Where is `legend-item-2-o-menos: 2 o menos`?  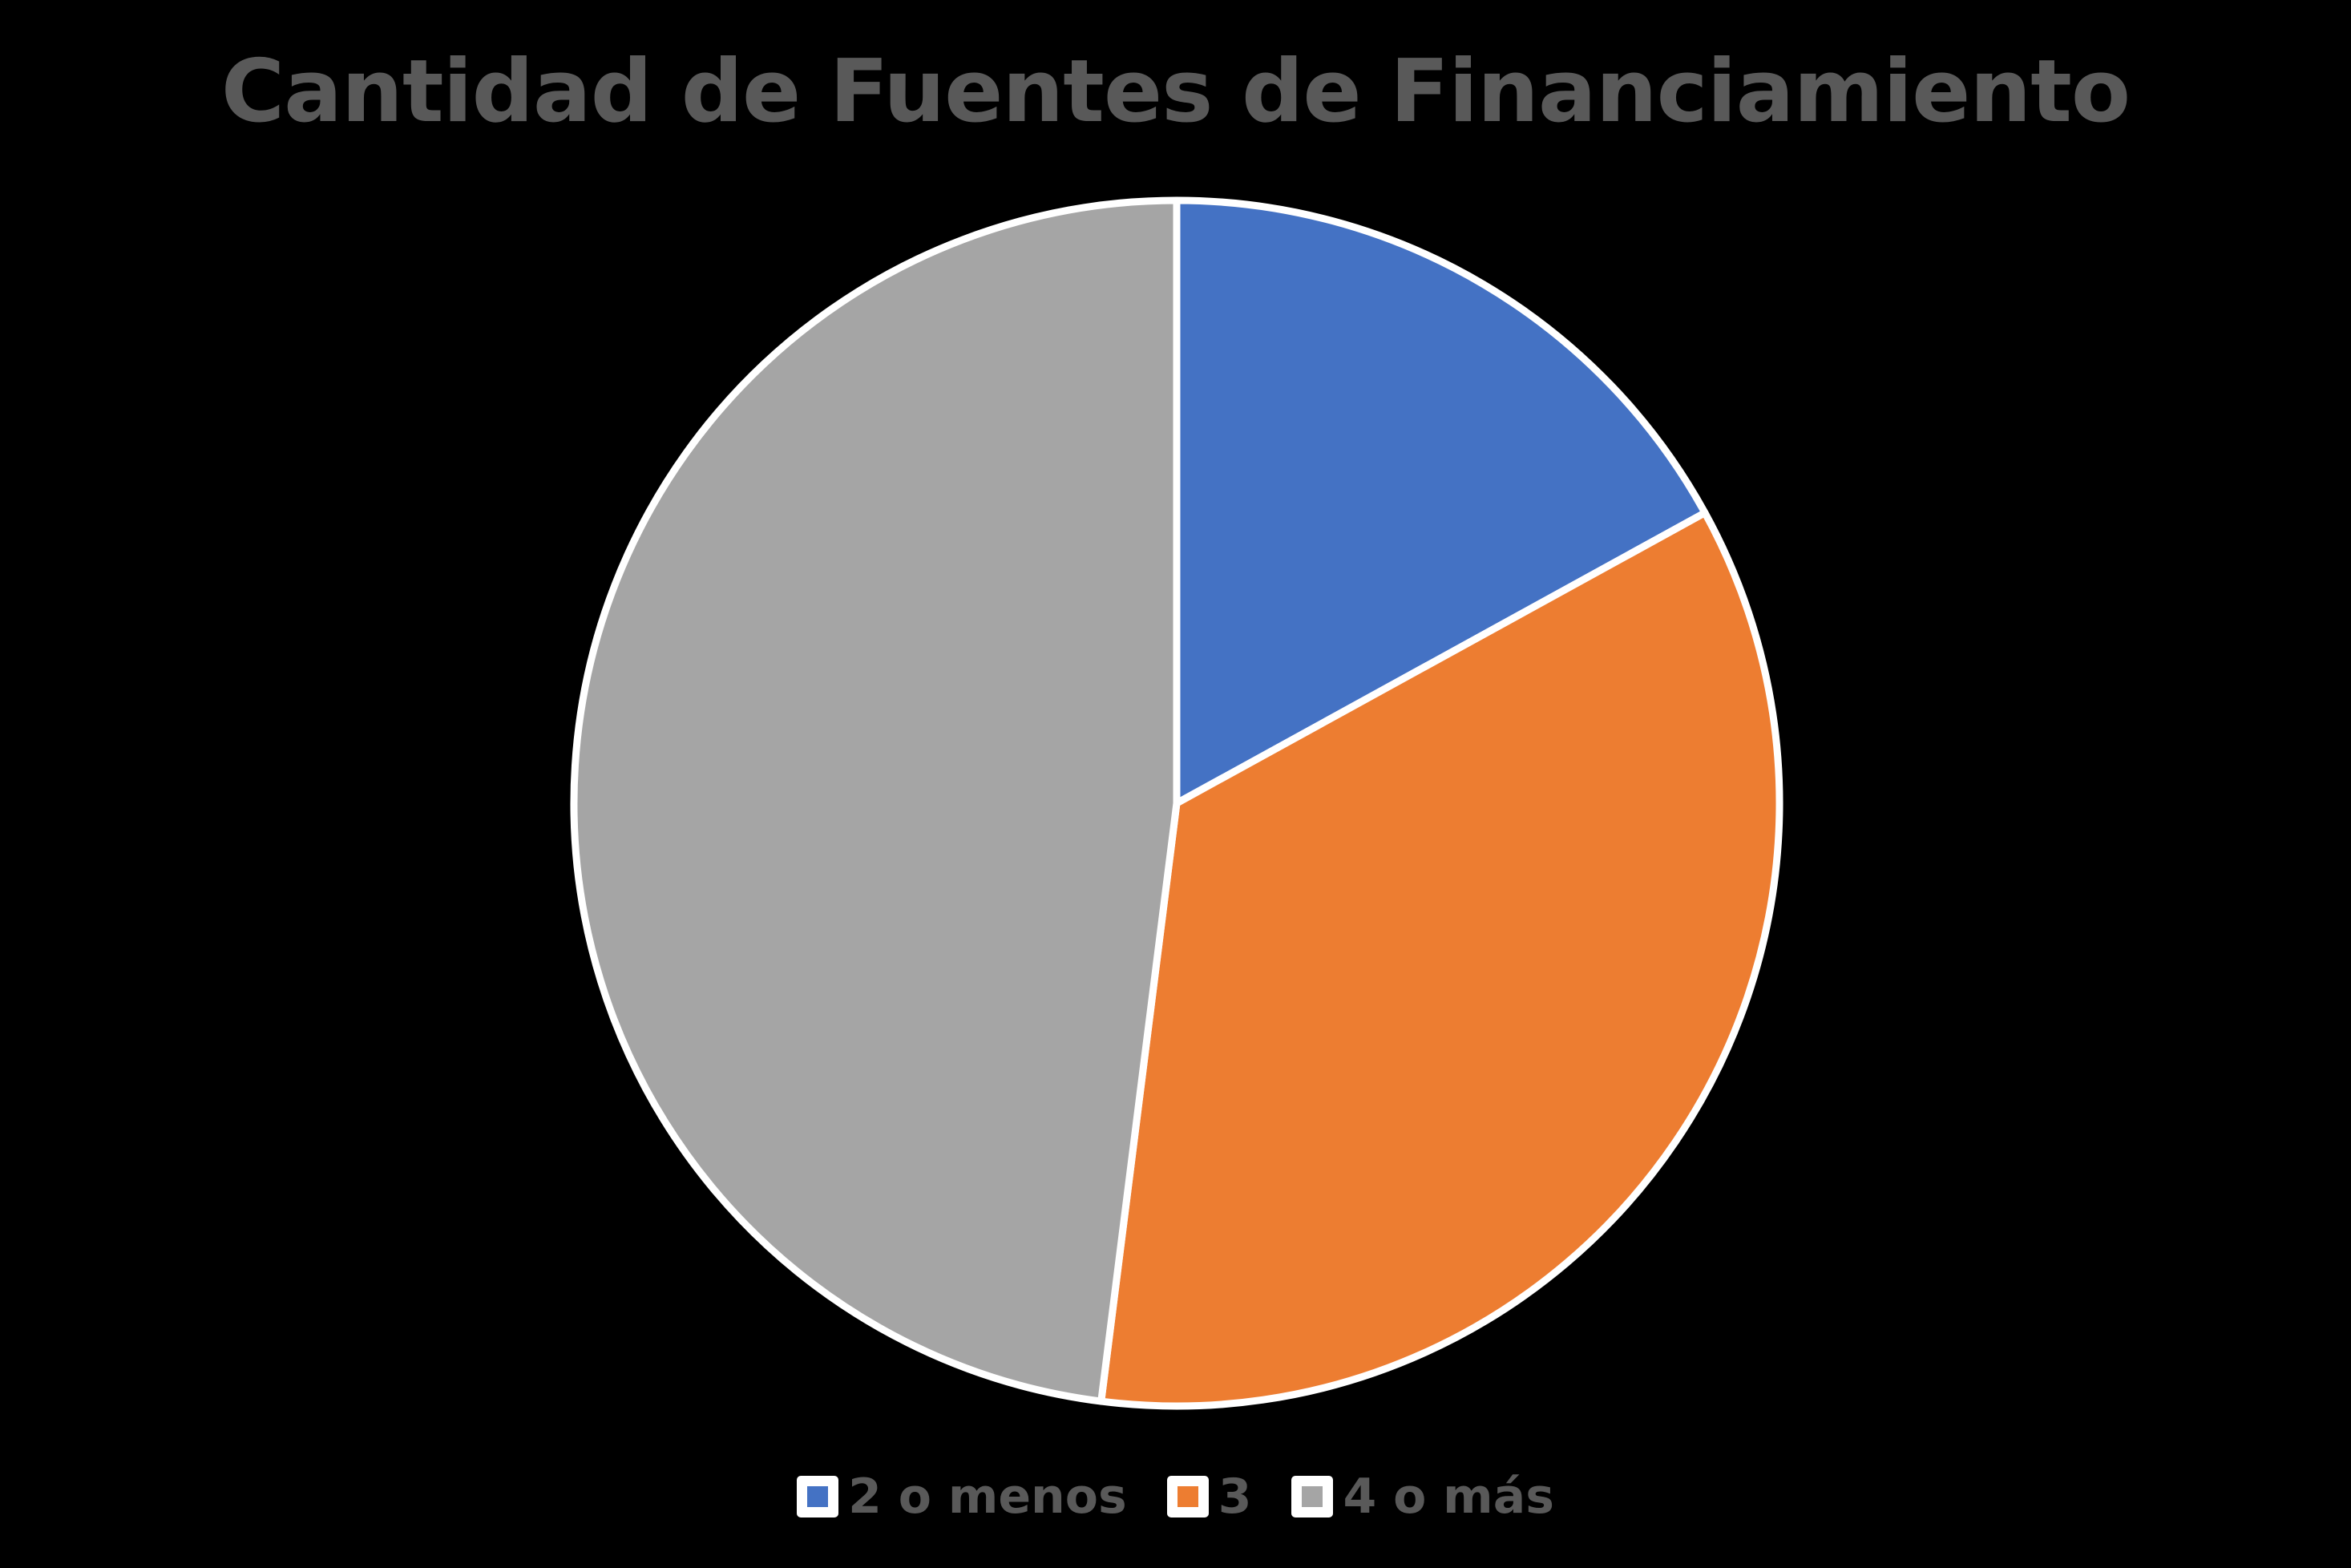
legend-item-2-o-menos: 2 o menos is located at coordinates (962, 1497).